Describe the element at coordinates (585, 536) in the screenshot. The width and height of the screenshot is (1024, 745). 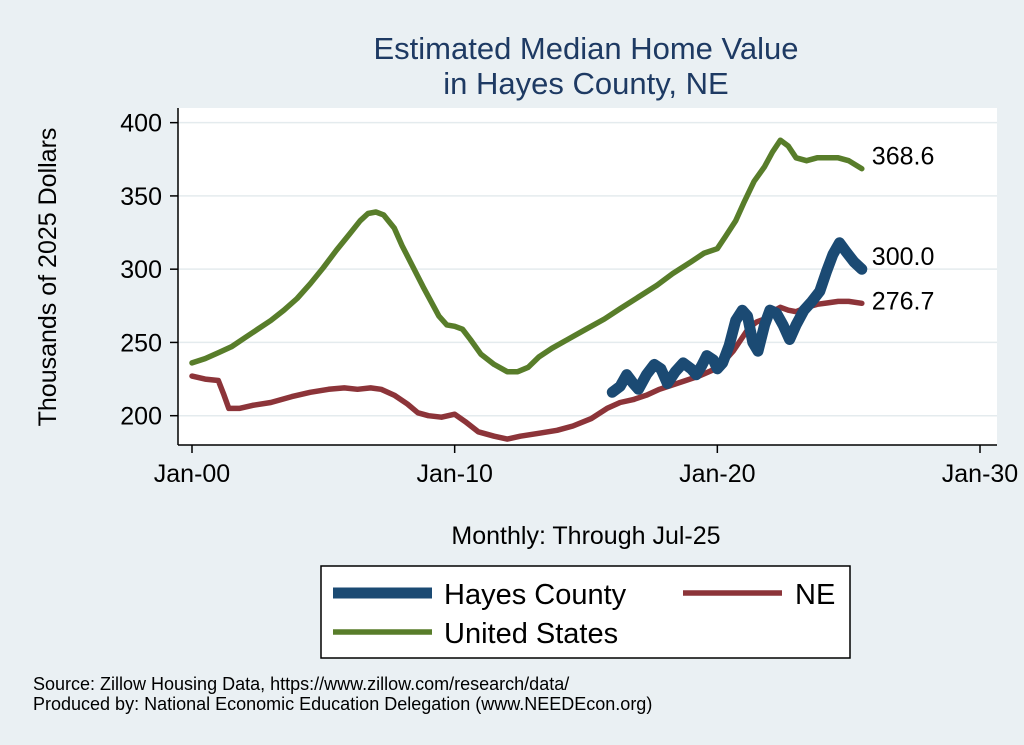
I see `x-axis-title: Monthly: Through Jul-25` at that location.